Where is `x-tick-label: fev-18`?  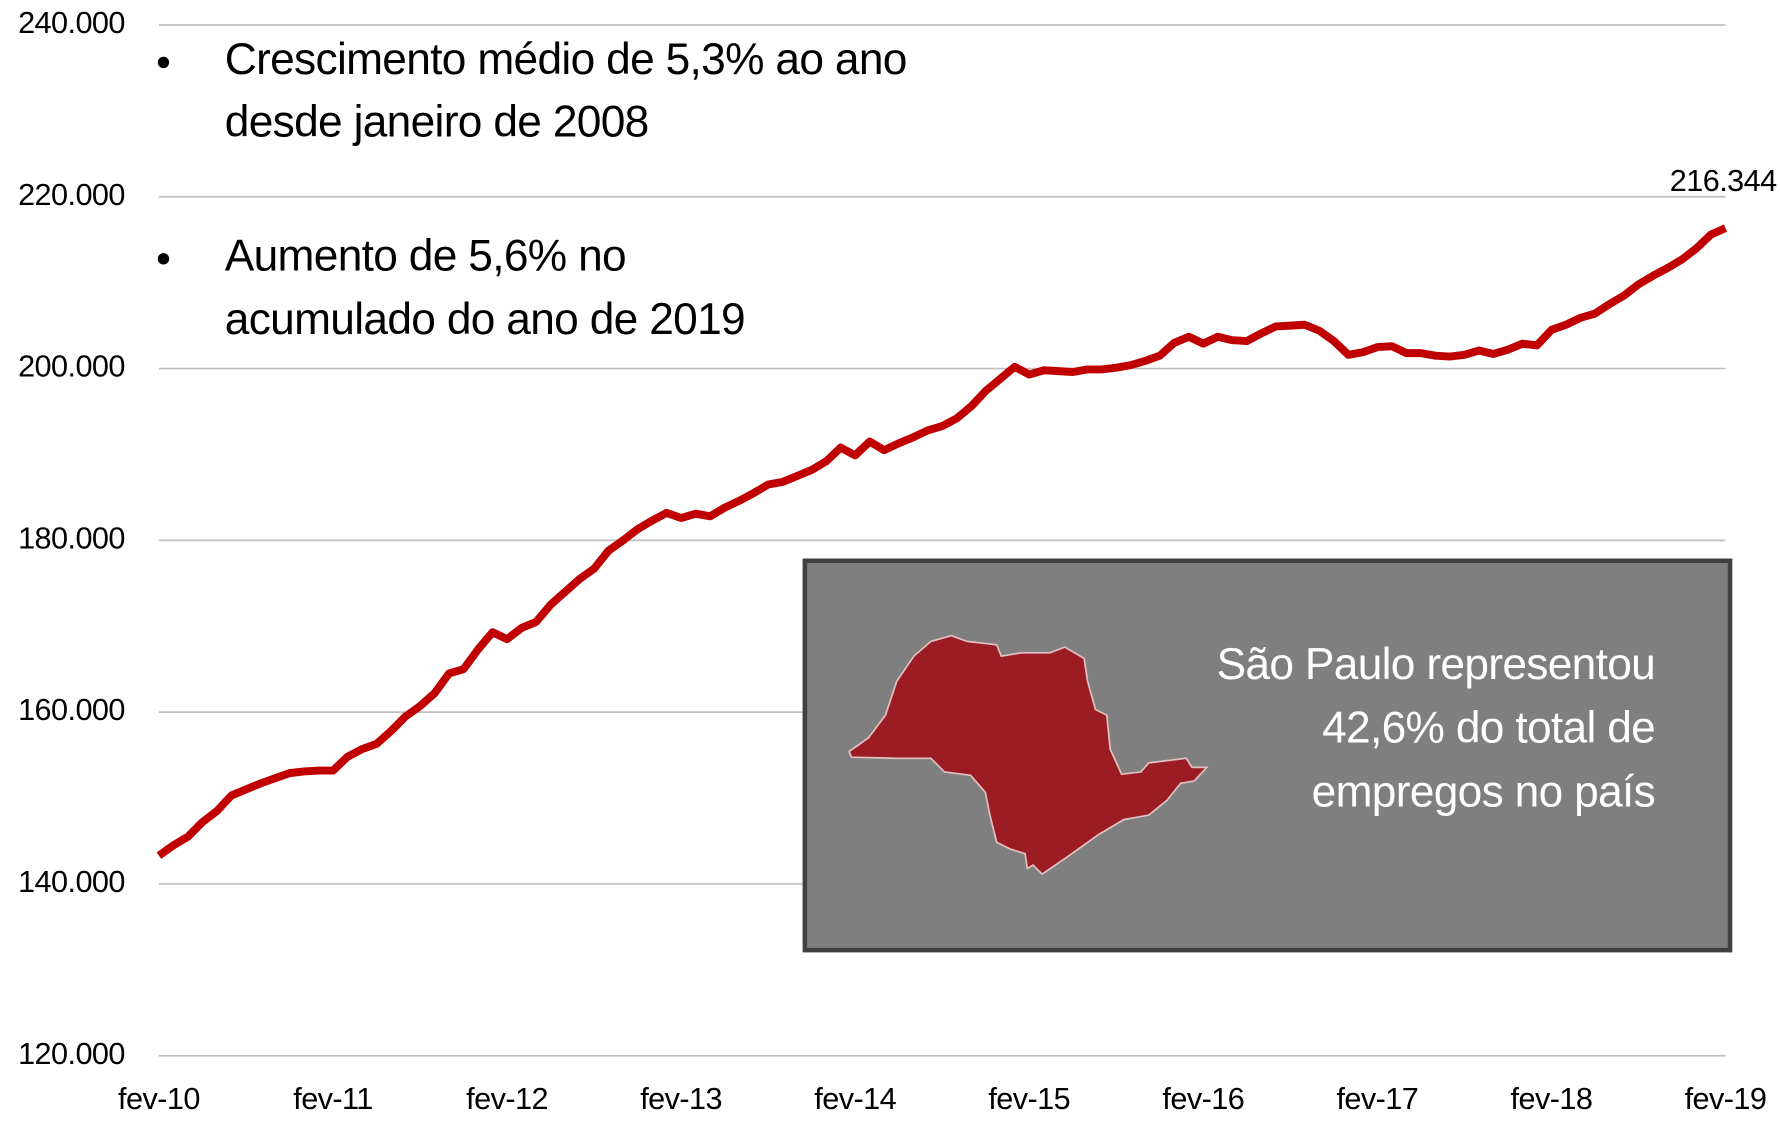 x-tick-label: fev-18 is located at coordinates (1552, 1099).